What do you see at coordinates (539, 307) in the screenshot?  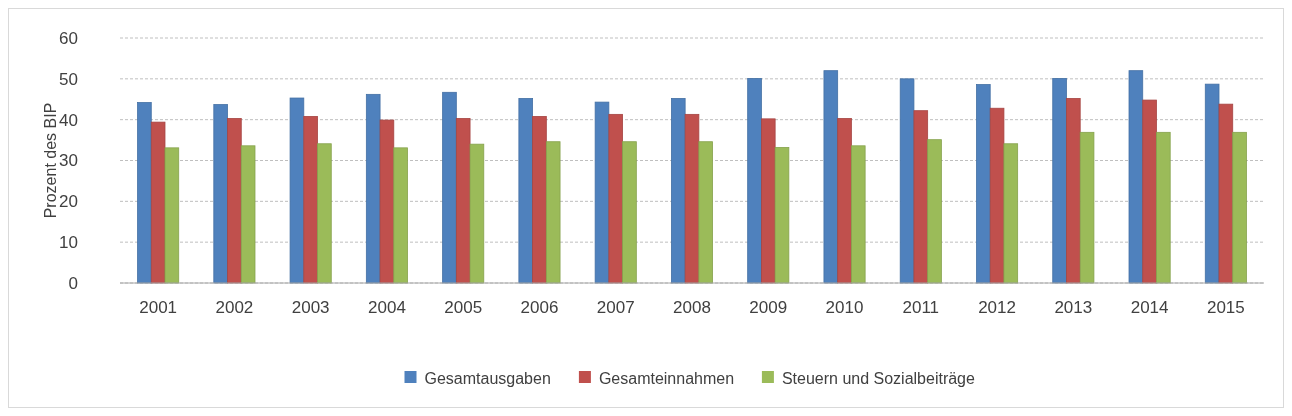 I see `x-tick-label: 2006` at bounding box center [539, 307].